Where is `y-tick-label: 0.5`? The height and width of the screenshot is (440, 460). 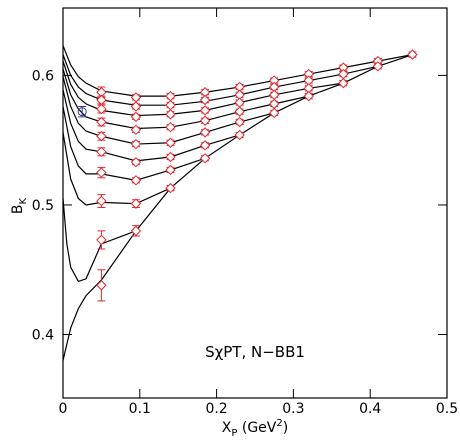
y-tick-label: 0.5 is located at coordinates (43, 206).